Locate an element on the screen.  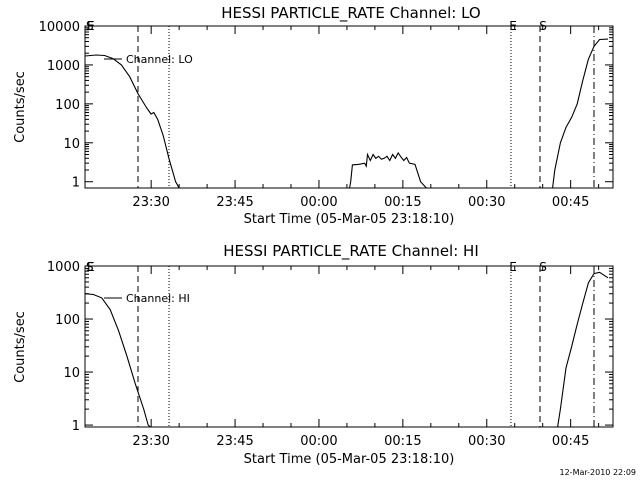
timestamp-stamp: 12-Mar-2010 22:09 is located at coordinates (598, 472).